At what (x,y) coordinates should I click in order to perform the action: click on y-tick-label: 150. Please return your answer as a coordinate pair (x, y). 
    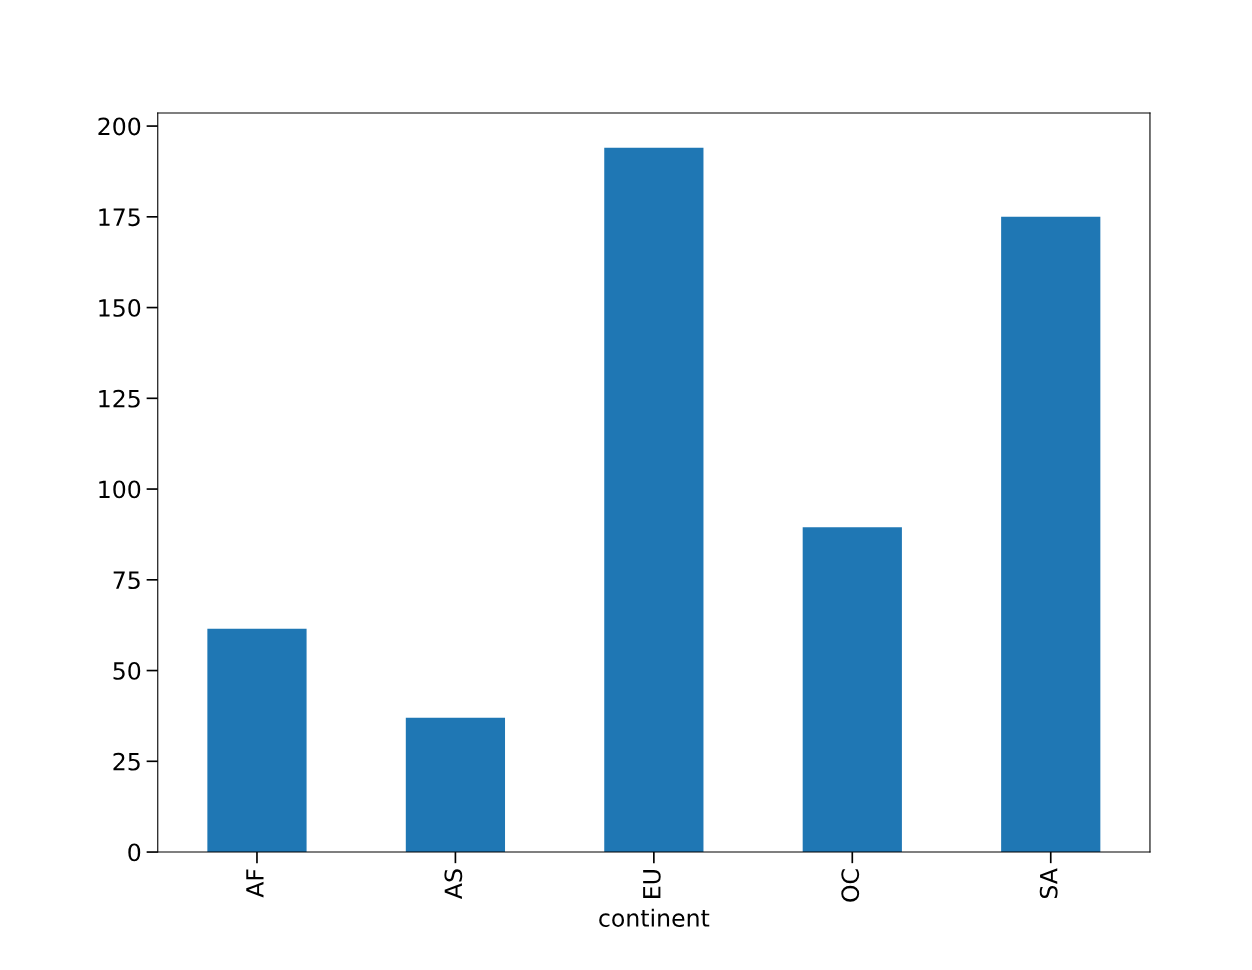
    Looking at the image, I should click on (120, 308).